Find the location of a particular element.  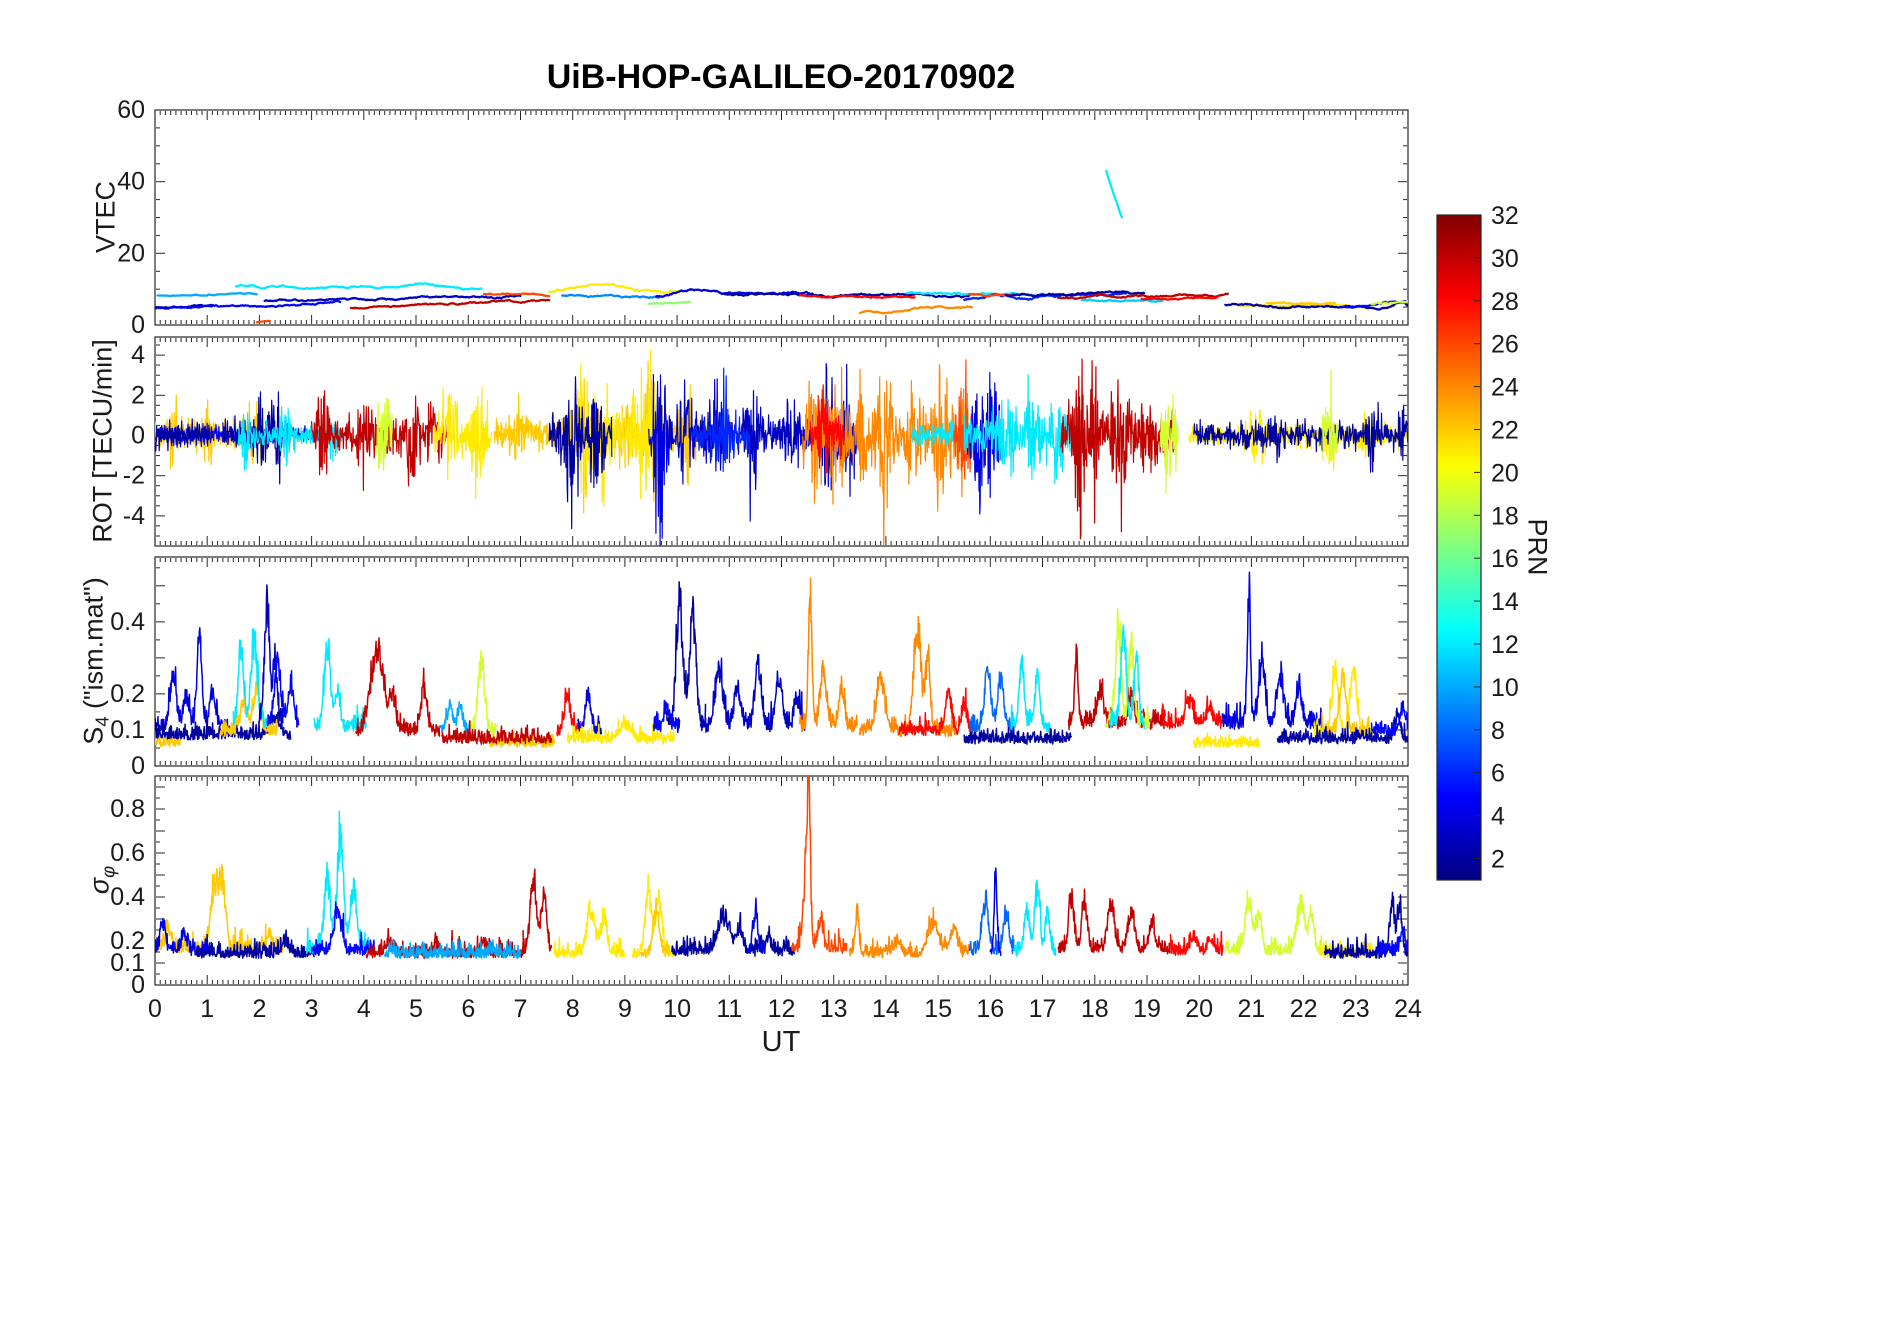

x-tick-labels: 0 1 2 3 4 5 6 7 8 9 10 11 12 13 14 15 16 17 18 19 20 21 22 23 24 is located at coordinates (785, 1009).